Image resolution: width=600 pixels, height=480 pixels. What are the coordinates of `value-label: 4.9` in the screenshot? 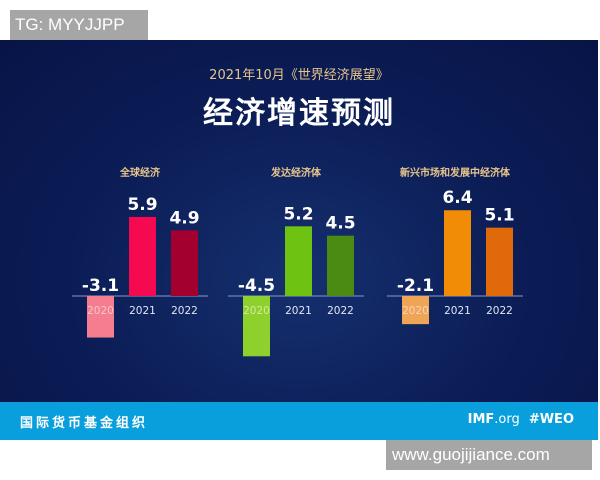 It's located at (184, 218).